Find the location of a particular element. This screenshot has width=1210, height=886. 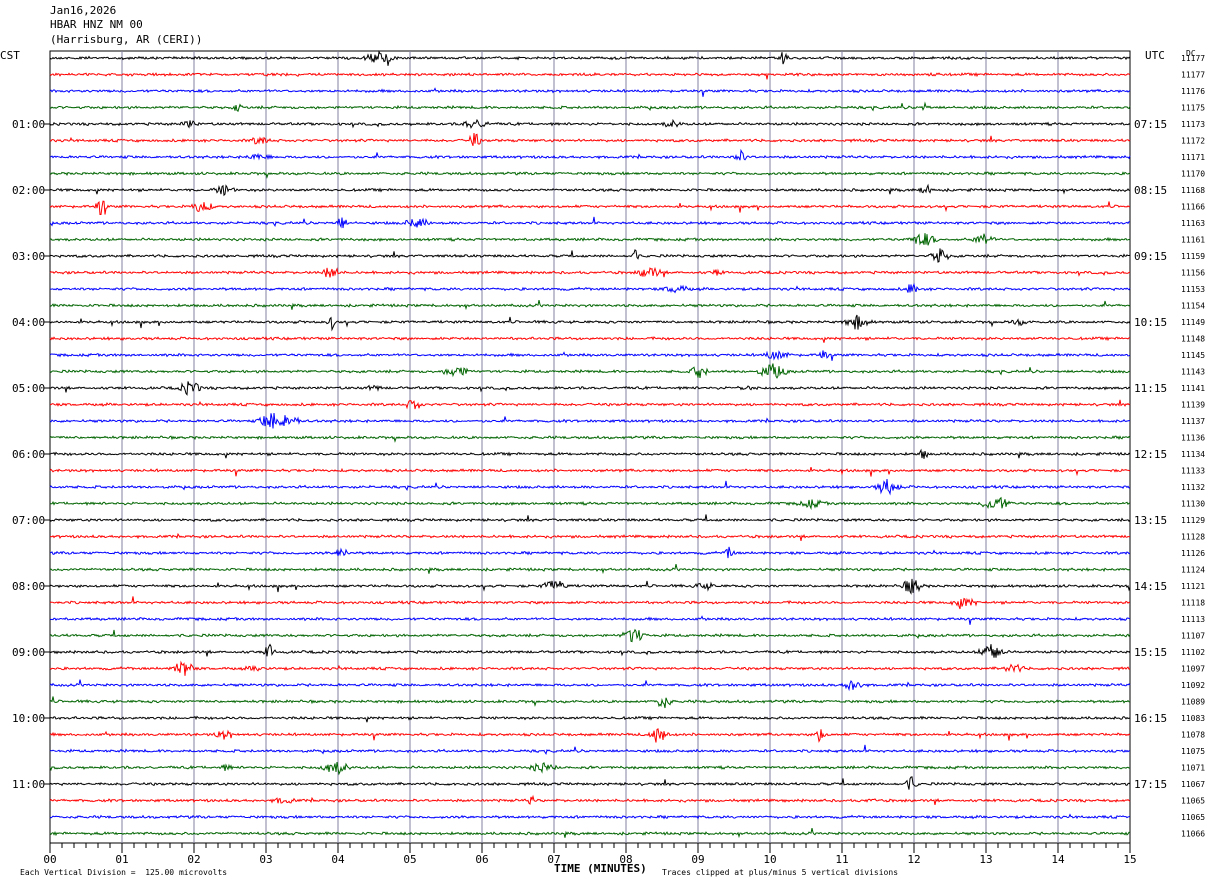

dc-offset-label: 11118 is located at coordinates (1193, 603).